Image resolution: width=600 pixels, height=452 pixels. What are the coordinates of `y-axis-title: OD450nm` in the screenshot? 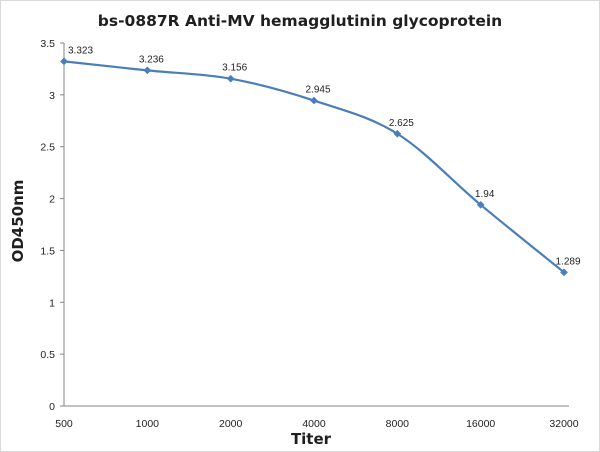 It's located at (18, 221).